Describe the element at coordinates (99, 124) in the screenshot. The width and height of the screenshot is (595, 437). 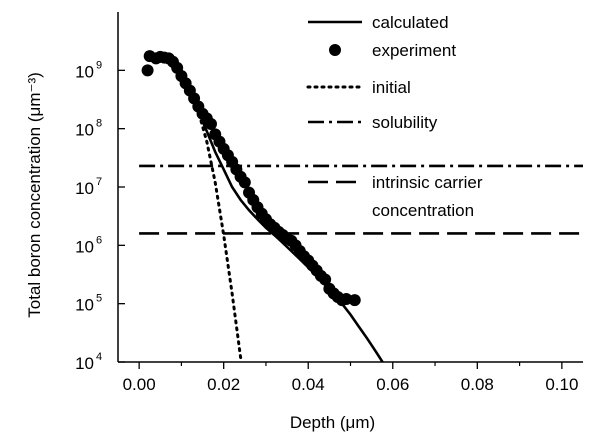
I see `y-tick-exponent: 8` at that location.